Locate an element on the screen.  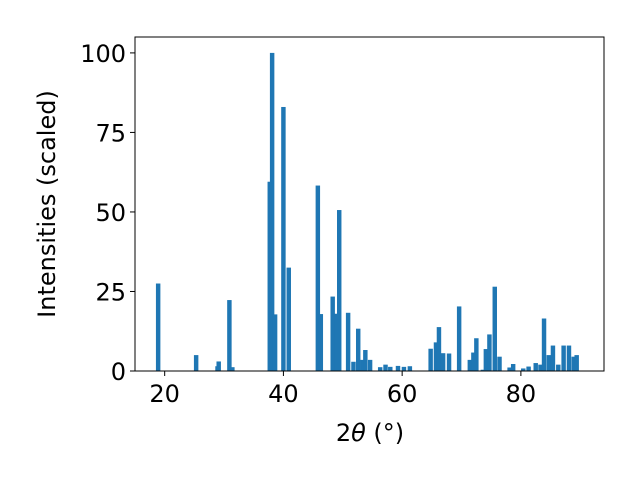
x-axis-label: 2θ (°) is located at coordinates (370, 433).